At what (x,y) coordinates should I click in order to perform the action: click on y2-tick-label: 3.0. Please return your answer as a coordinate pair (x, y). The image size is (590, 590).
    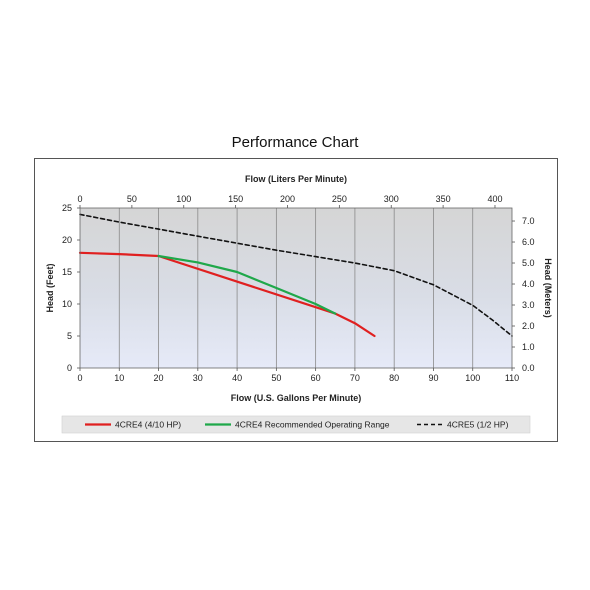
    Looking at the image, I should click on (528, 305).